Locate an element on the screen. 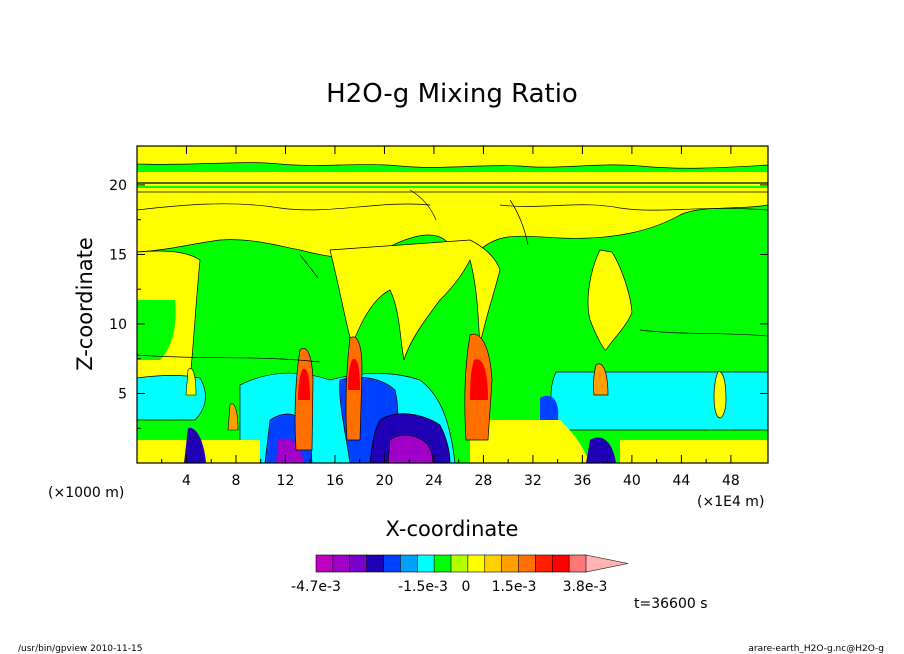 The width and height of the screenshot is (904, 654). central-yellow-plume is located at coordinates (415, 300).